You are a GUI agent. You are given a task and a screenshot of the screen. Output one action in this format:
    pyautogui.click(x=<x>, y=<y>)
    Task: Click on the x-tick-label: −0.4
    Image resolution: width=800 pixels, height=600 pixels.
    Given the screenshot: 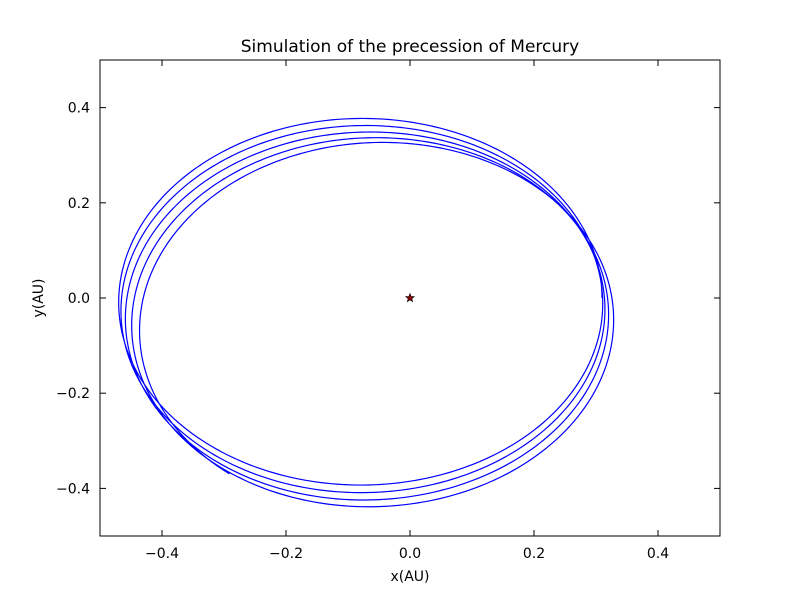 What is the action you would take?
    pyautogui.click(x=162, y=554)
    